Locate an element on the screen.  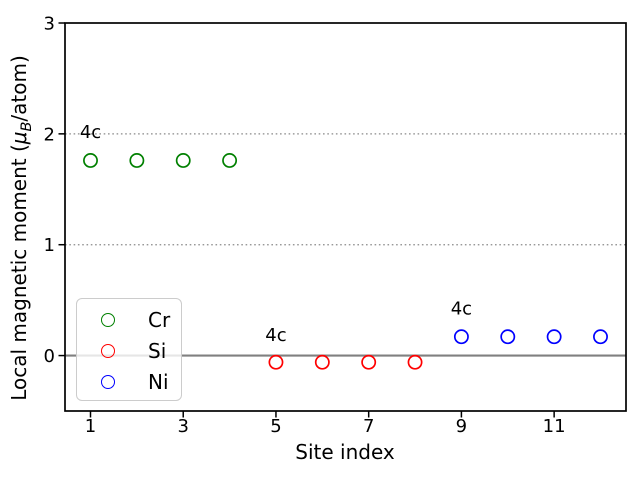
legend-label-si: Si is located at coordinates (157, 350).